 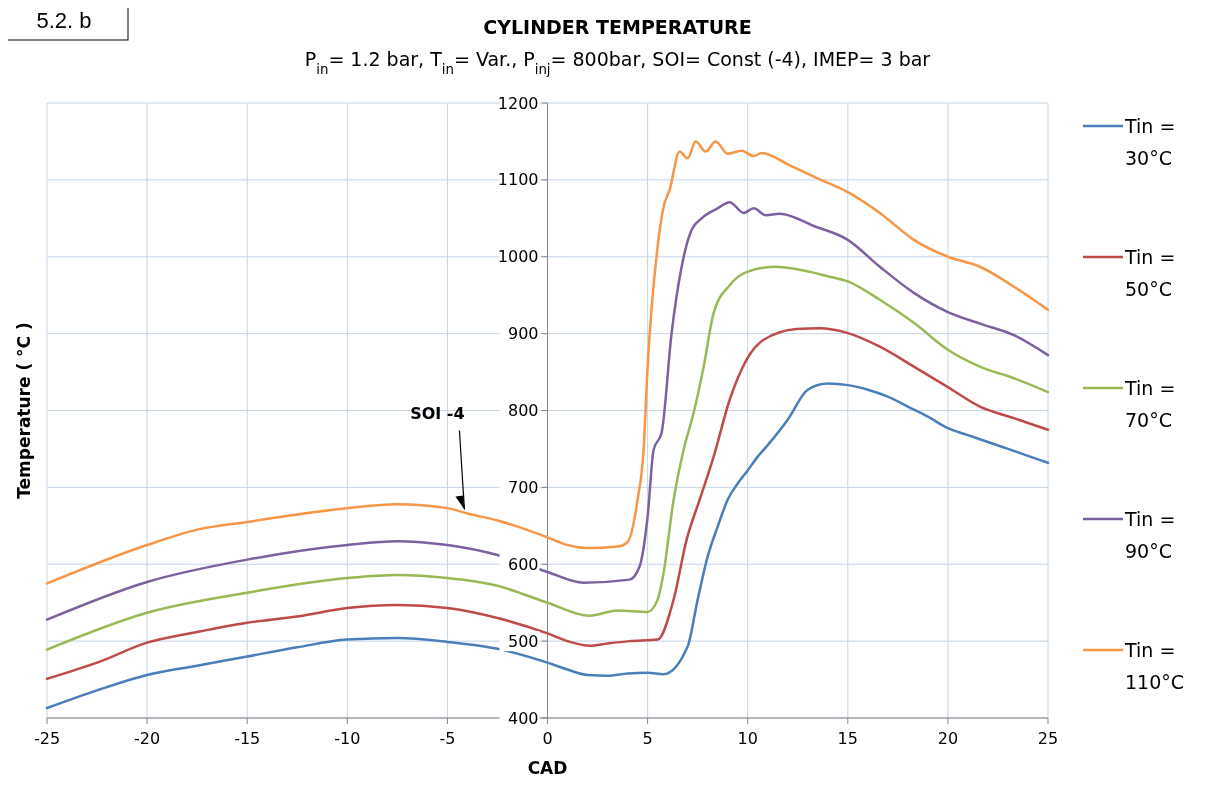 What do you see at coordinates (1048, 738) in the screenshot?
I see `x-tick-label: 25` at bounding box center [1048, 738].